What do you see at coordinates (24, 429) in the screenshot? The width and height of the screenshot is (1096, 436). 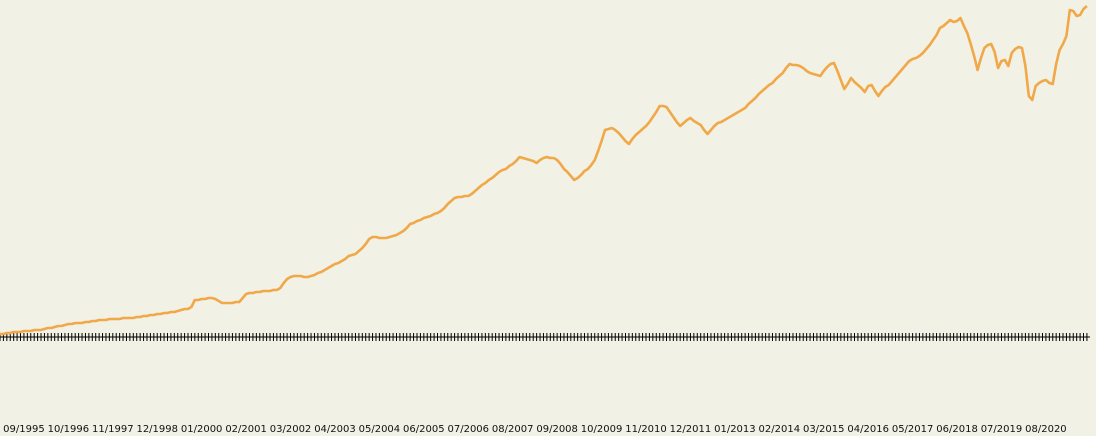 I see `x-tick-label: 09/1995` at bounding box center [24, 429].